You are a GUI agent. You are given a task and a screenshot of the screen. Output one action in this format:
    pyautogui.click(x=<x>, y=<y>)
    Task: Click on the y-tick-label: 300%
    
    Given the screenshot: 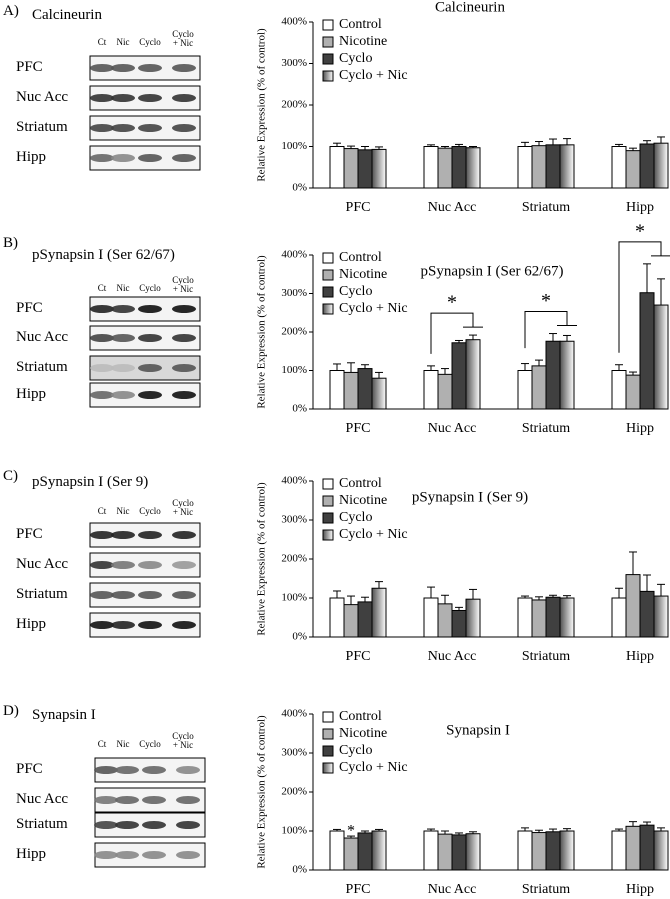 What is the action you would take?
    pyautogui.click(x=294, y=520)
    